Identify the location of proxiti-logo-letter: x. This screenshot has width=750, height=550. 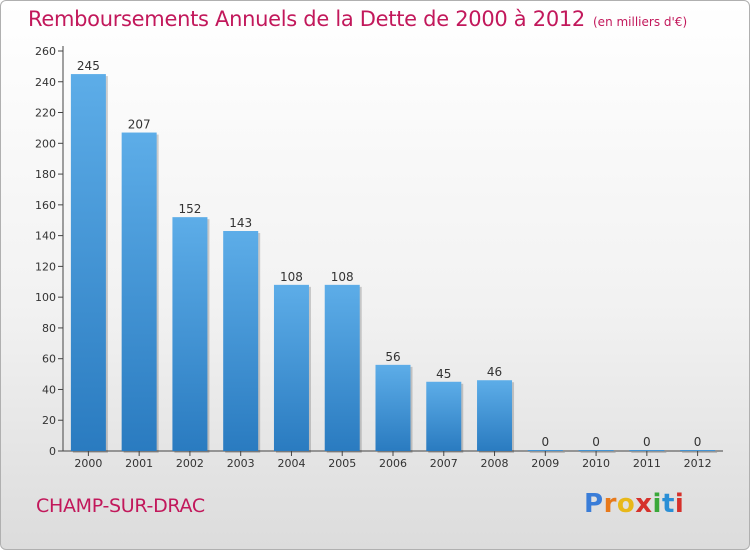
(644, 504).